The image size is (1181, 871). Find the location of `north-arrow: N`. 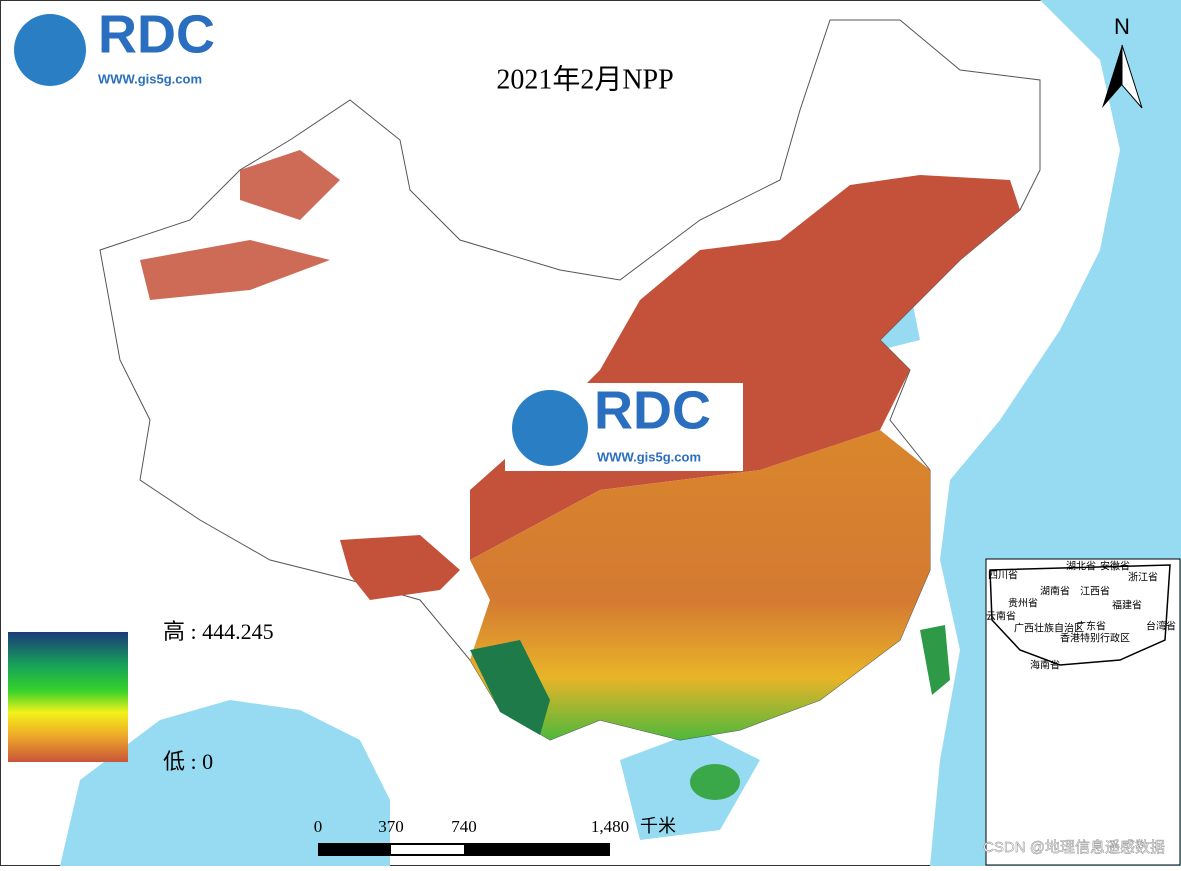

north-arrow: N is located at coordinates (1122, 61).